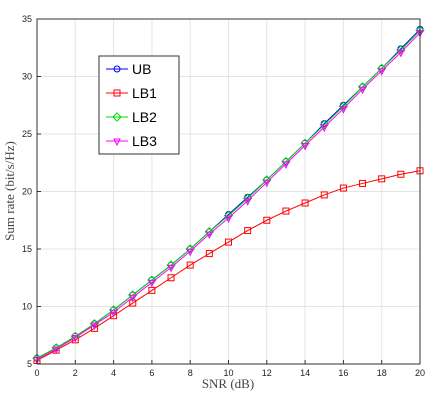 This screenshot has height=406, width=436. Describe the element at coordinates (144, 141) in the screenshot. I see `legend-label-lb3: LB3` at that location.